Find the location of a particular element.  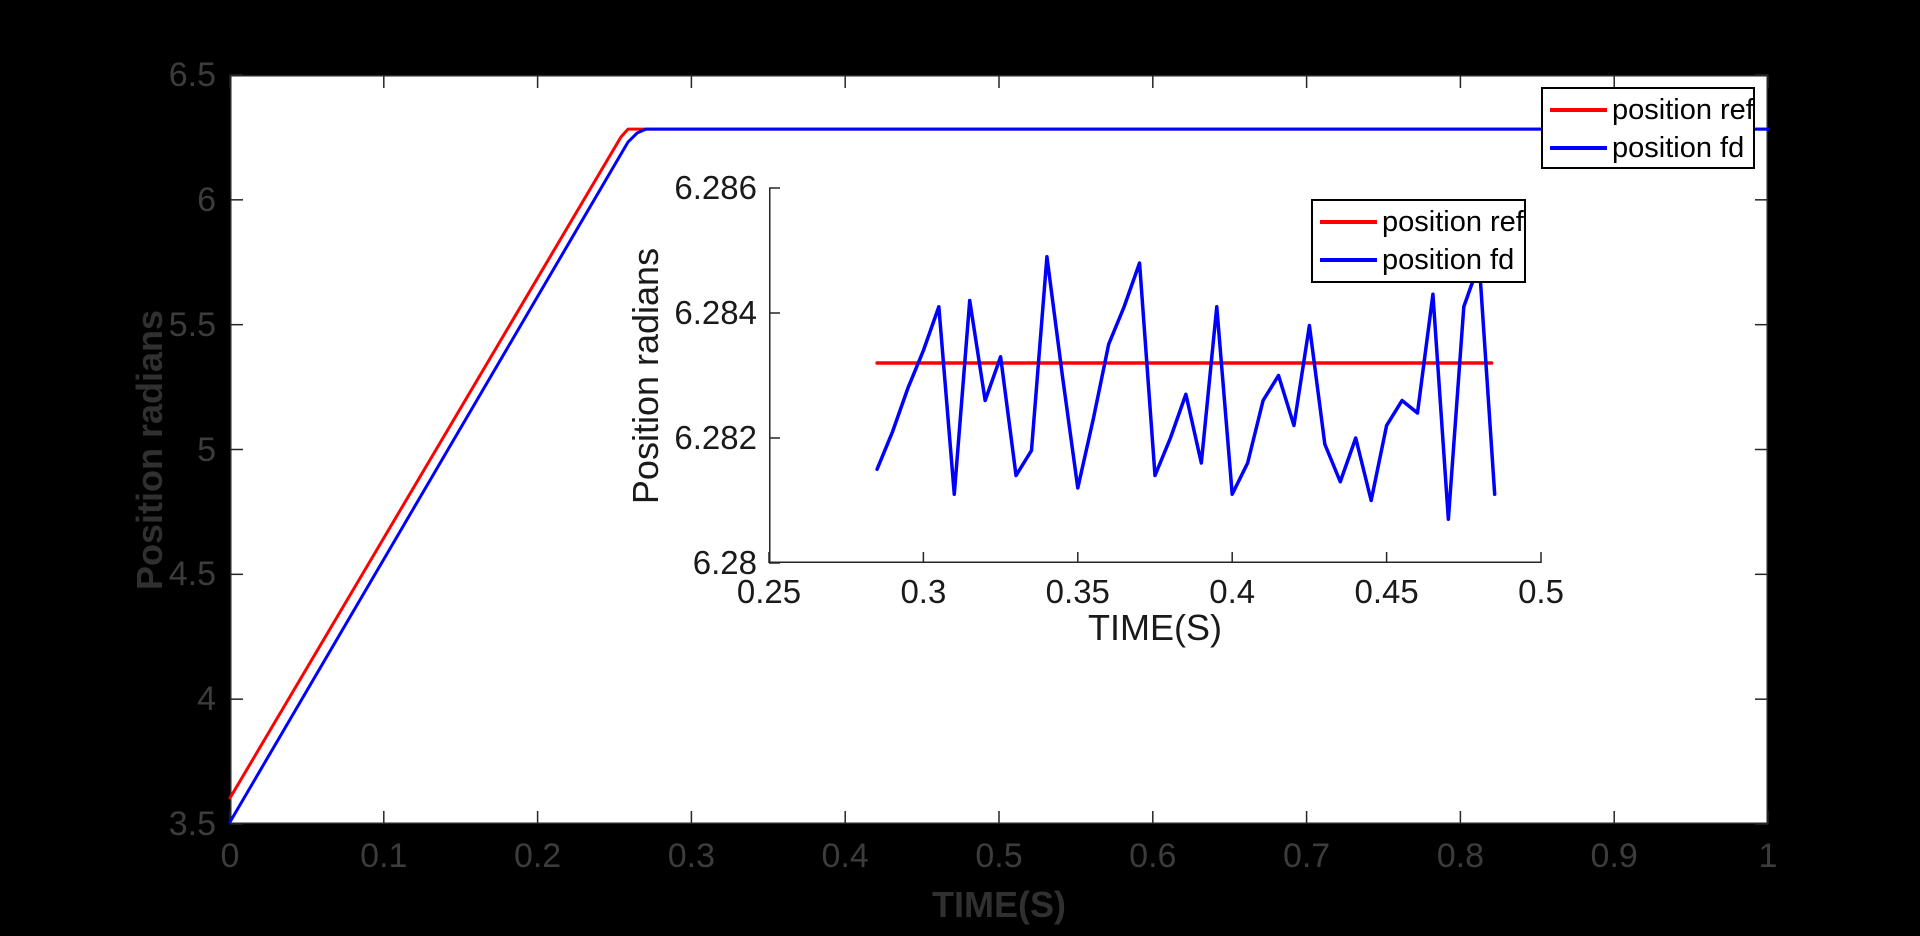

inset-y-tick-label: 6.28 is located at coordinates (724, 562).